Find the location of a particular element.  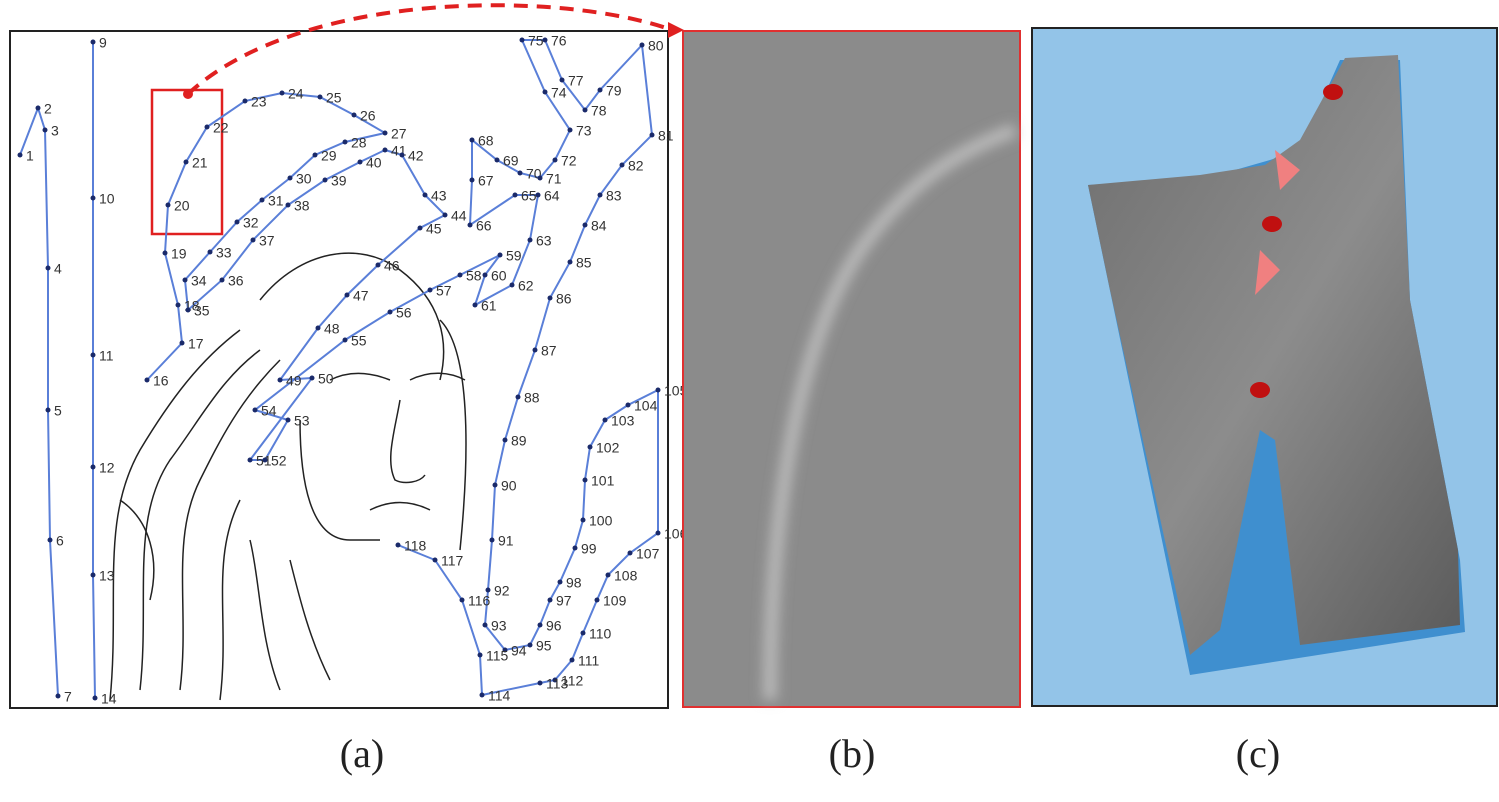

point-label: 85 is located at coordinates (584, 263).